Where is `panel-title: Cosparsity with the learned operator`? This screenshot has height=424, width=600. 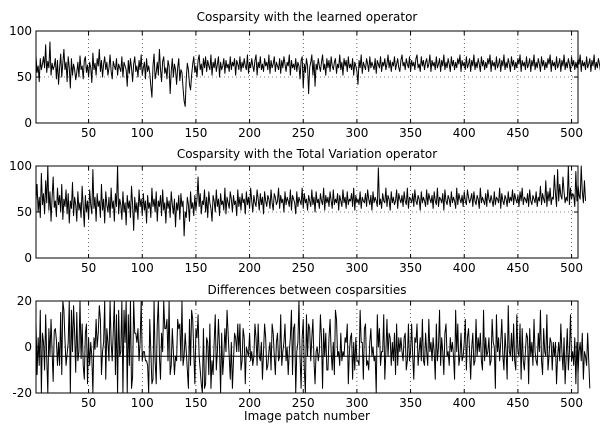
panel-title: Cosparsity with the learned operator is located at coordinates (307, 17).